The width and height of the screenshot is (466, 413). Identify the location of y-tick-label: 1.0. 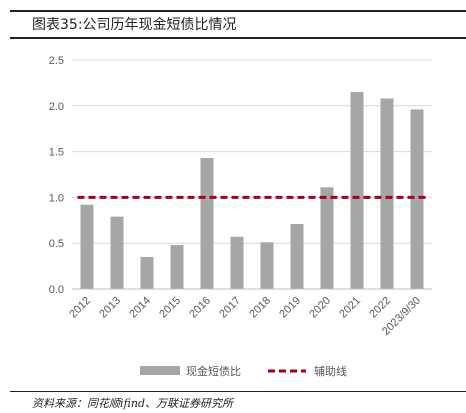
(56, 198).